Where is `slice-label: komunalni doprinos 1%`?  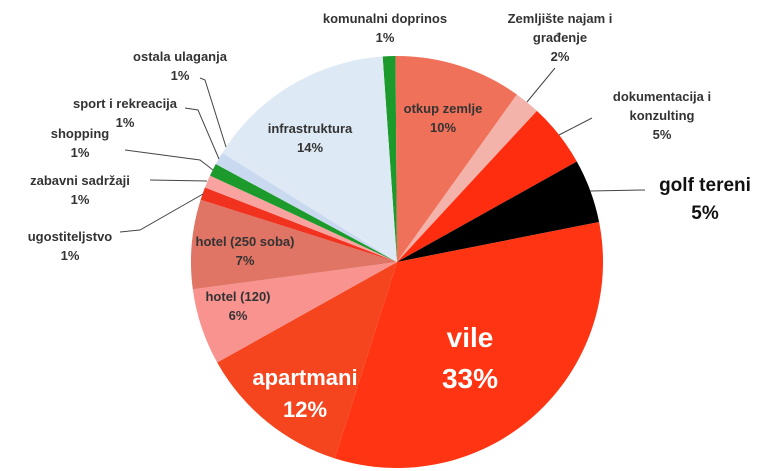 slice-label: komunalni doprinos 1% is located at coordinates (385, 29).